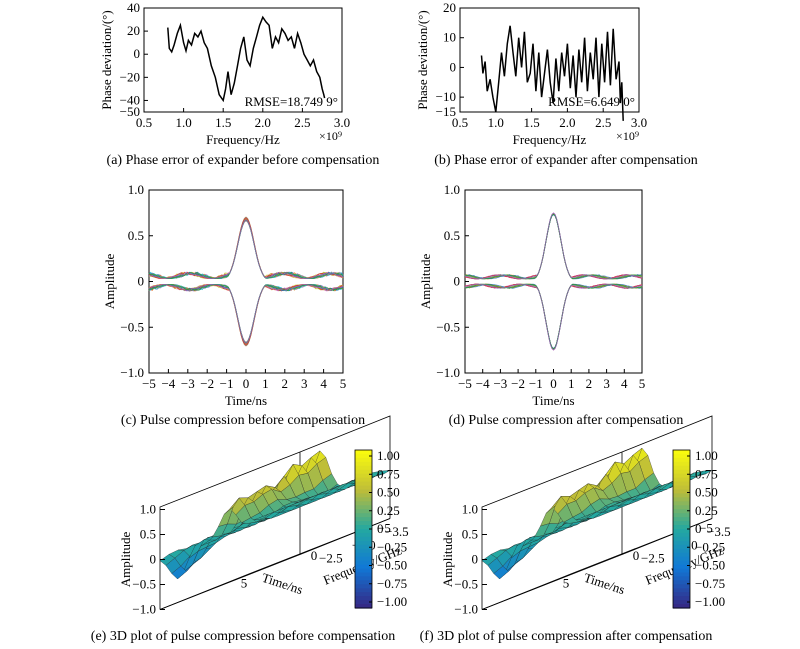 The image size is (800, 649). I want to click on x-axis-label-c: Time/ns, so click(246, 400).